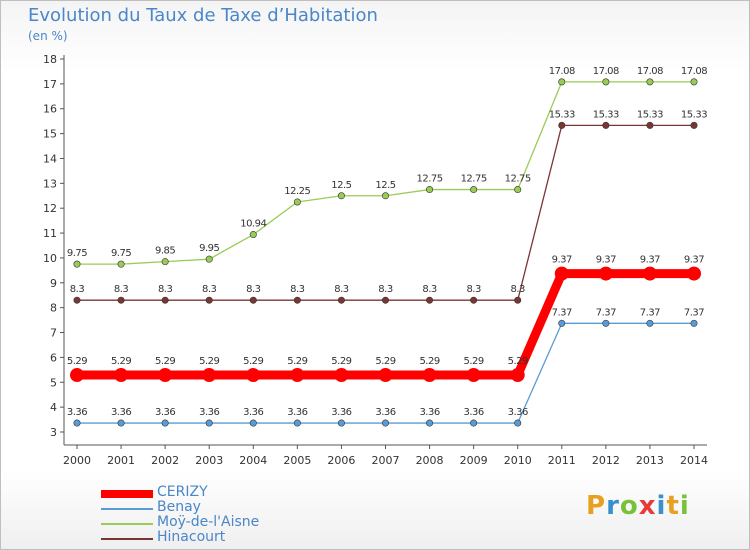  I want to click on legend-swatch-benay, so click(127, 509).